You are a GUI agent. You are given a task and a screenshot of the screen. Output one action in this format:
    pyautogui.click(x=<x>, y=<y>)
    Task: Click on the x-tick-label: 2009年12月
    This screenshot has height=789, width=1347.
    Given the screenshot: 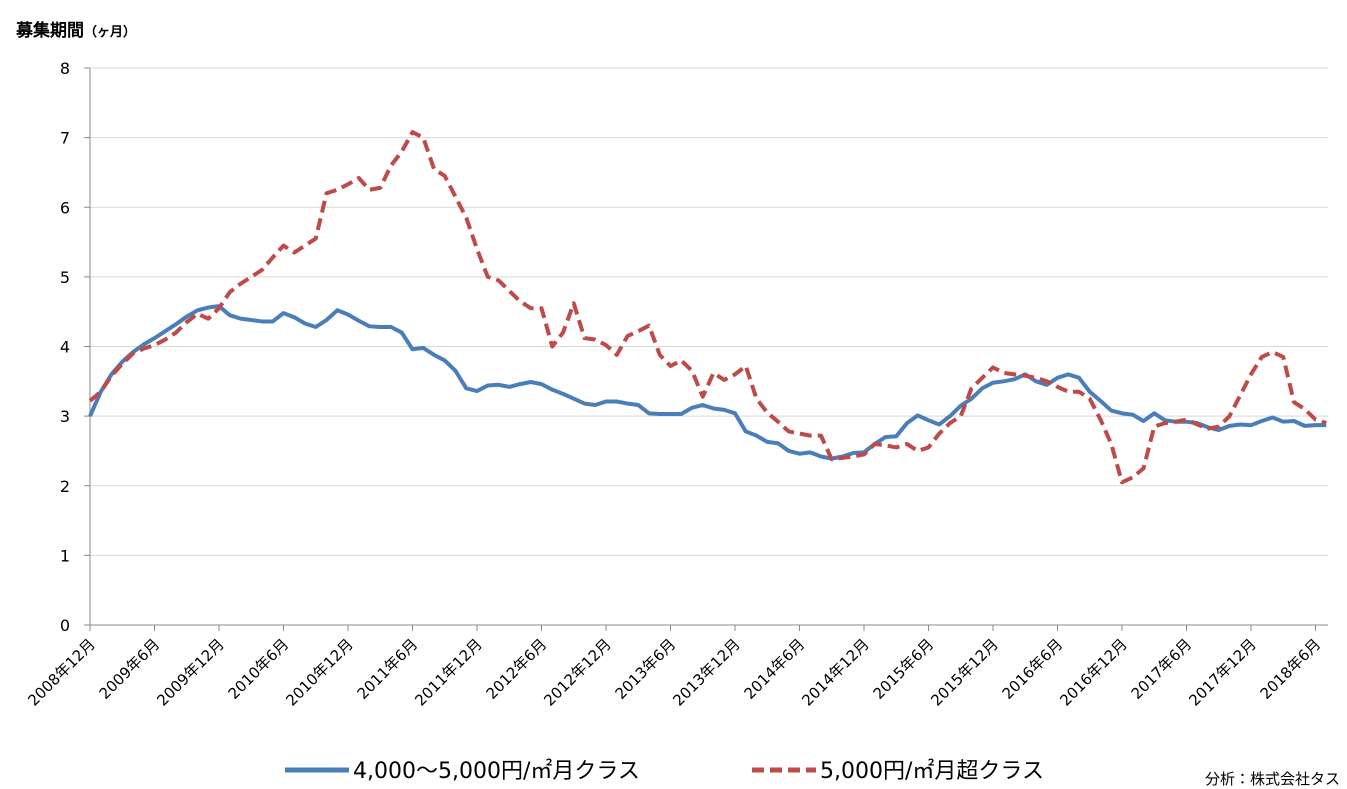 What is the action you would take?
    pyautogui.click(x=190, y=672)
    